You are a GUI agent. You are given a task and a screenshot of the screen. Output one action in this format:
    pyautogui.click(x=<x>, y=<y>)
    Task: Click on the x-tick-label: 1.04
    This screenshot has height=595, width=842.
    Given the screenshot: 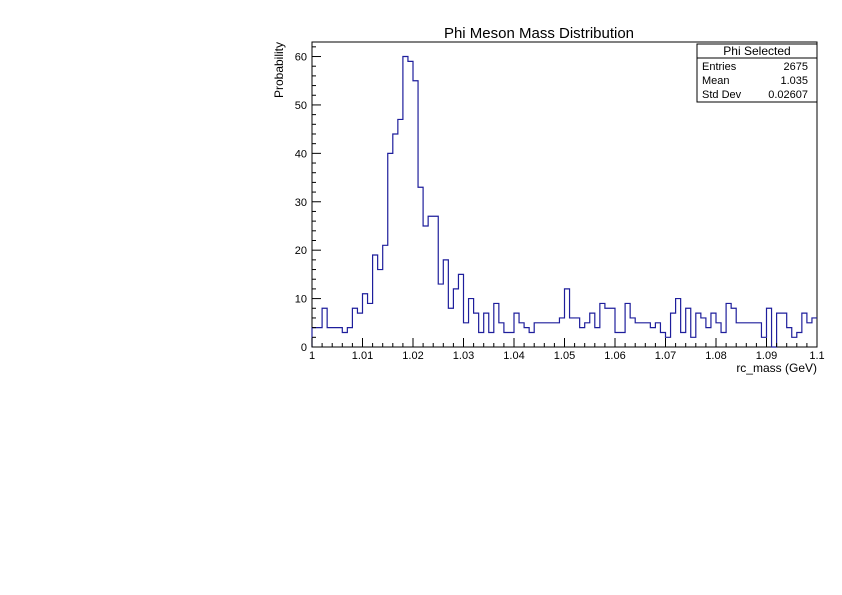 What is the action you would take?
    pyautogui.click(x=513, y=356)
    